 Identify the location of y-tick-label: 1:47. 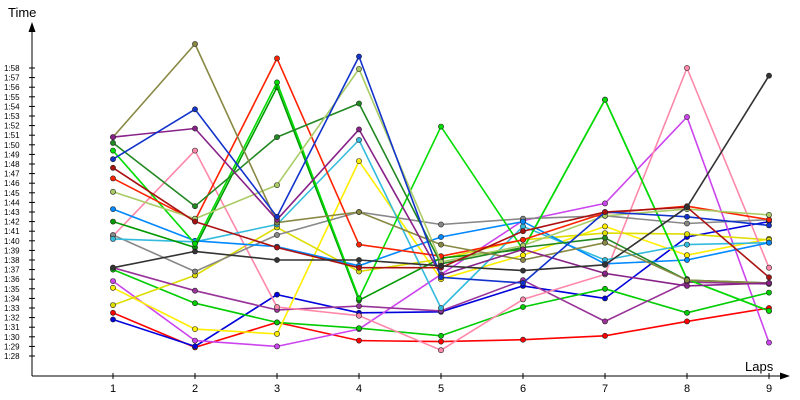
(12, 174).